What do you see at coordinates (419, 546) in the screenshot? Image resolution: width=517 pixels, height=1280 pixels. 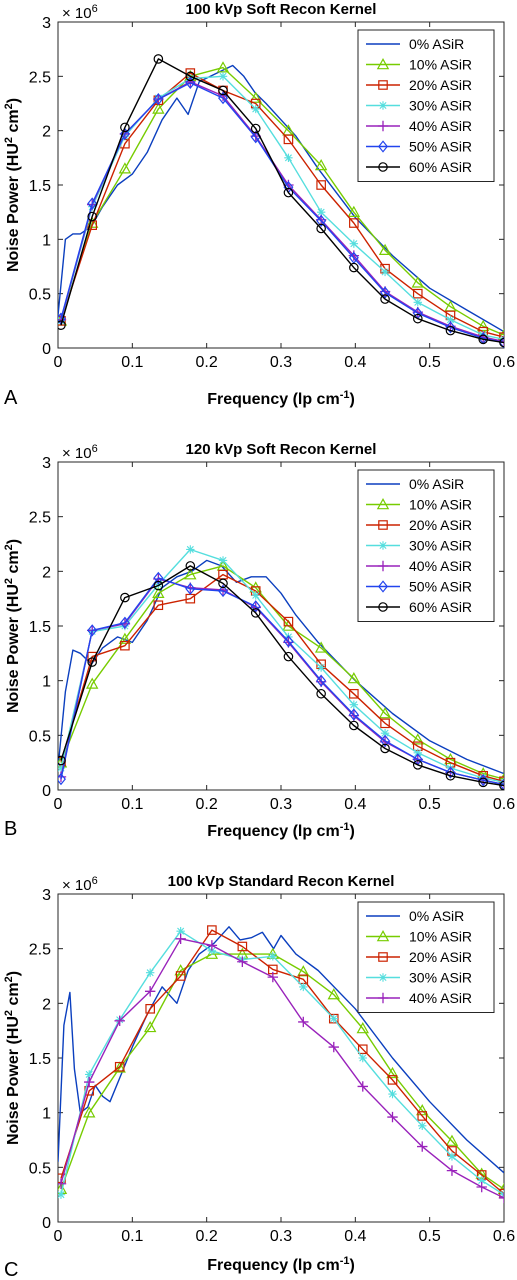 I see `legend-item-30-asir: 30% ASiR` at bounding box center [419, 546].